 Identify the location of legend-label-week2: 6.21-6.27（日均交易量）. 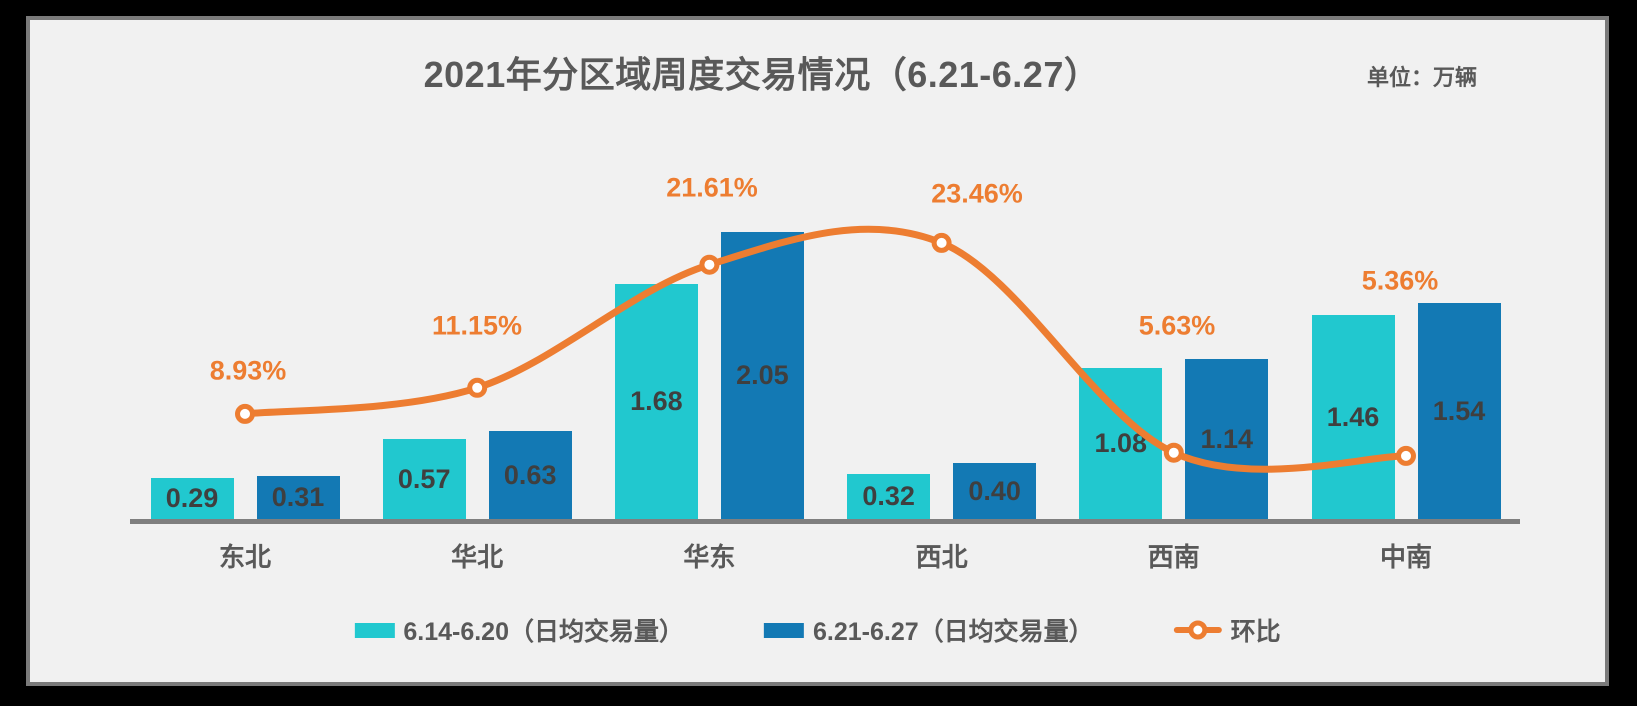
(953, 632).